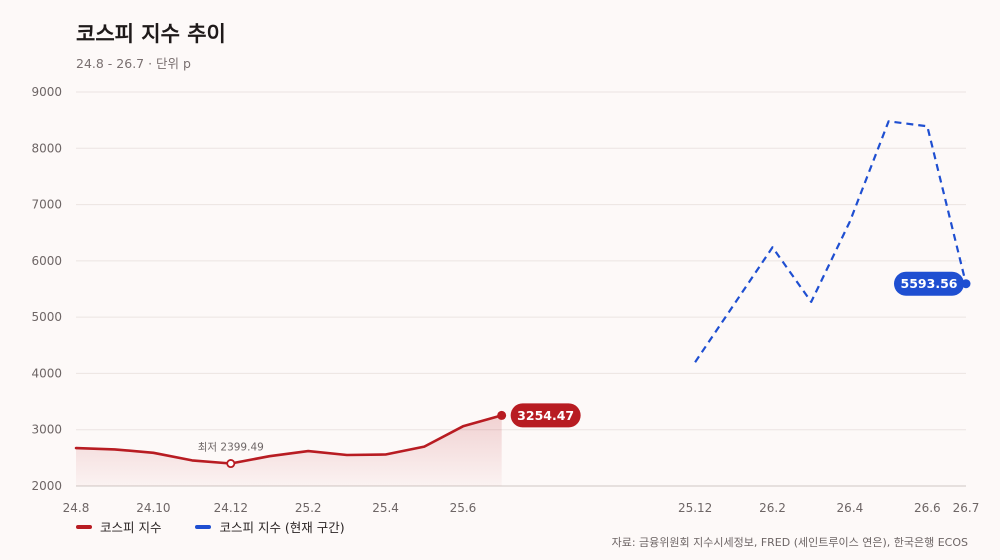 The width and height of the screenshot is (1000, 560). Describe the element at coordinates (46, 289) in the screenshot. I see `y-axis: 2000 3000 4000 5000 6000 7000 8000 9000` at that location.